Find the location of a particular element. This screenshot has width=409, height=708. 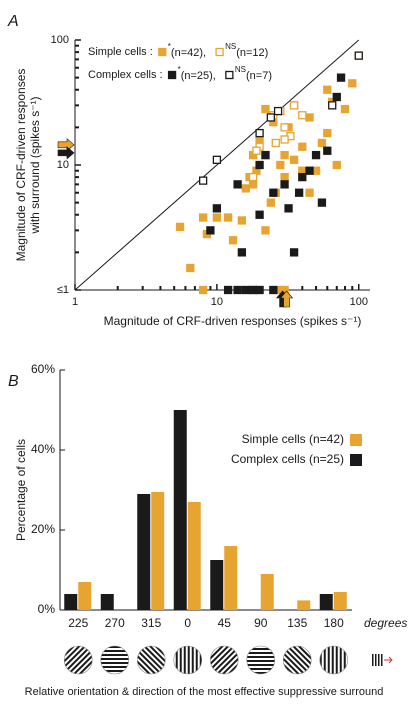

y-axis-title: Magnitude of CRF-driven responses is located at coordinates (21, 165).